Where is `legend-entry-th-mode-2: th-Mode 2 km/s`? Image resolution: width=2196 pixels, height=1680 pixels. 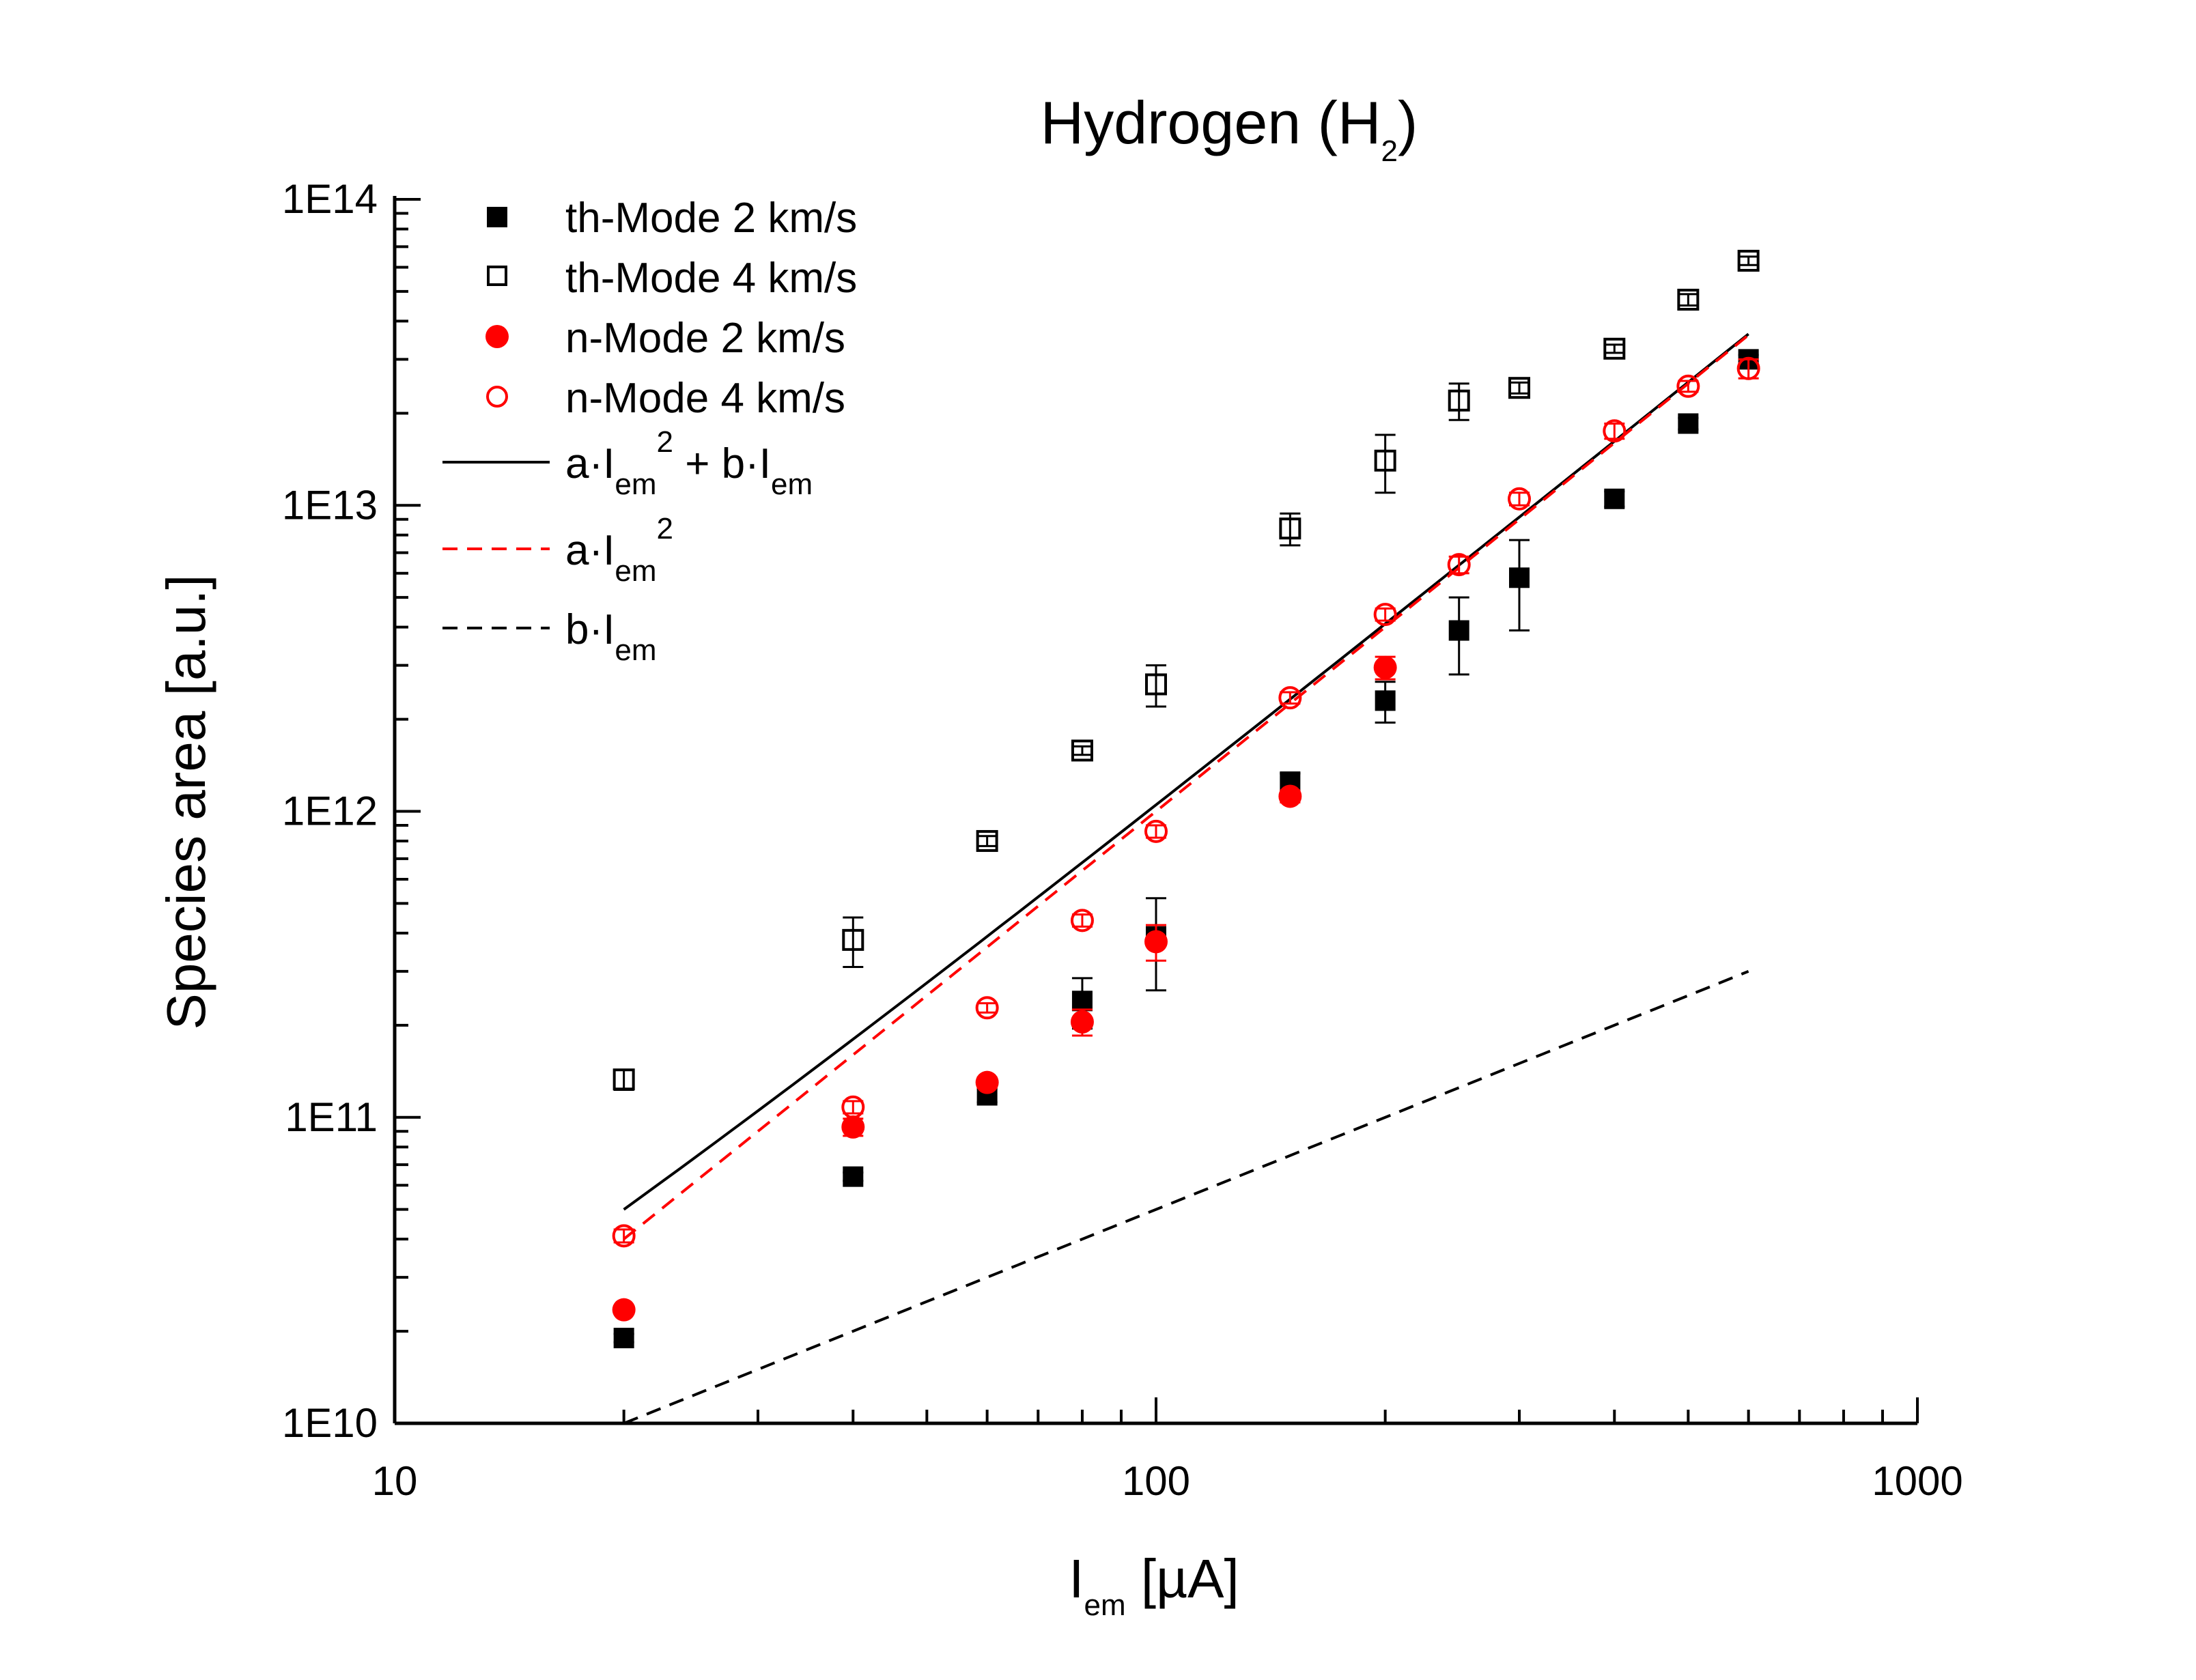 legend-entry-th-mode-2: th-Mode 2 km/s is located at coordinates (672, 218).